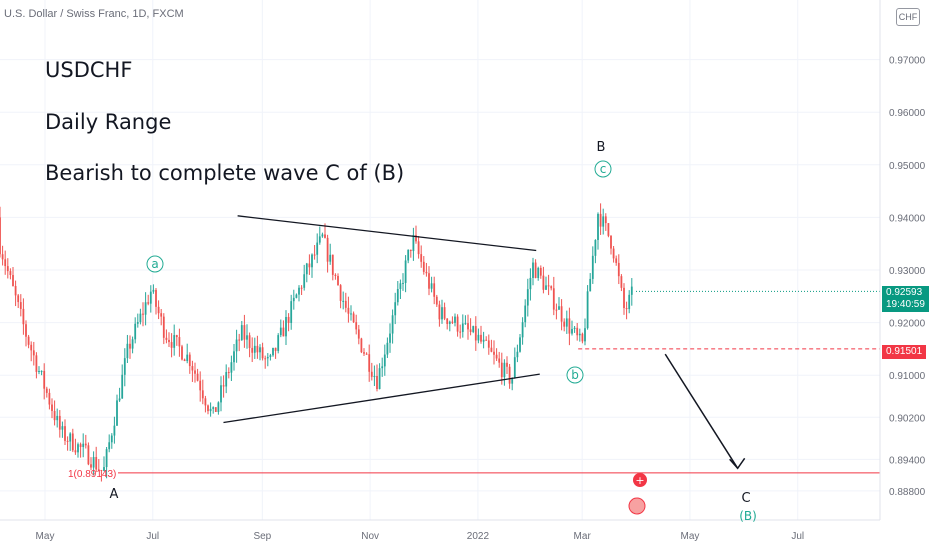 The height and width of the screenshot is (550, 932). What do you see at coordinates (108, 122) in the screenshot?
I see `note-range: Daily Range` at bounding box center [108, 122].